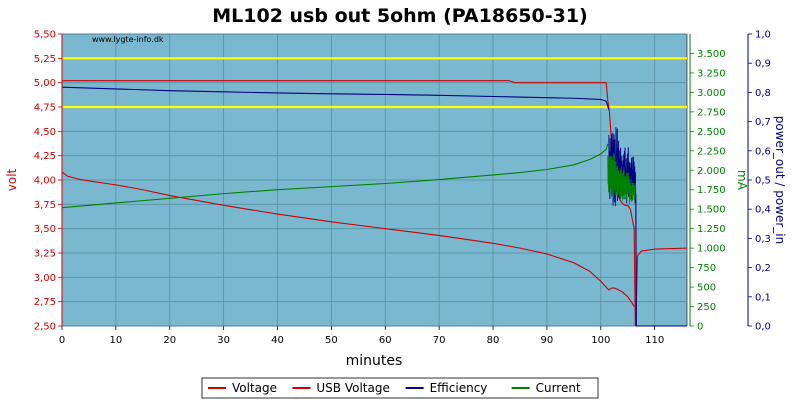 The width and height of the screenshot is (800, 400). Describe the element at coordinates (661, 287) in the screenshot. I see `series-voltage` at that location.